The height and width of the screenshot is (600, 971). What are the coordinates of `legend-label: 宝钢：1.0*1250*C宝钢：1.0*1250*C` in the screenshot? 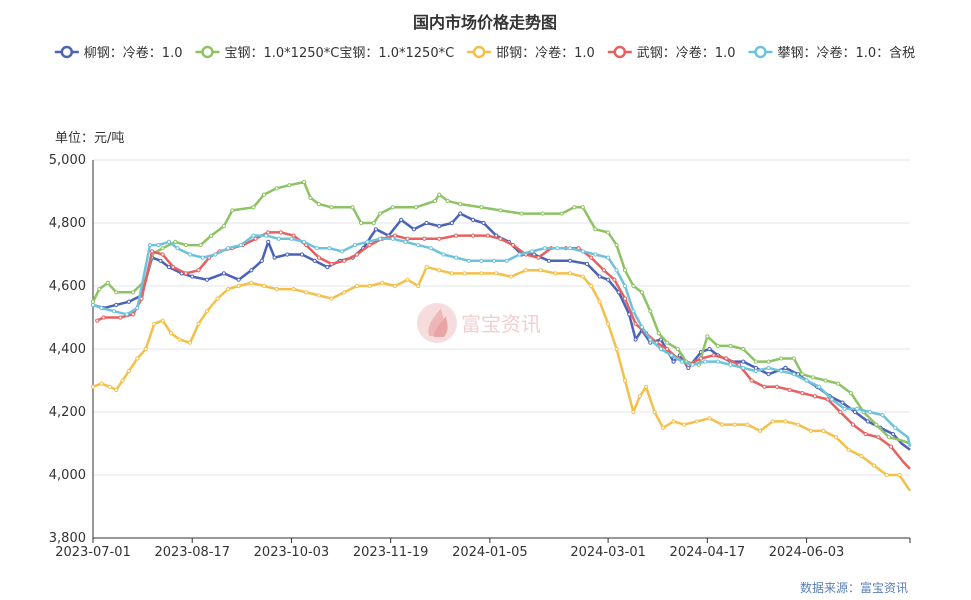 It's located at (340, 53).